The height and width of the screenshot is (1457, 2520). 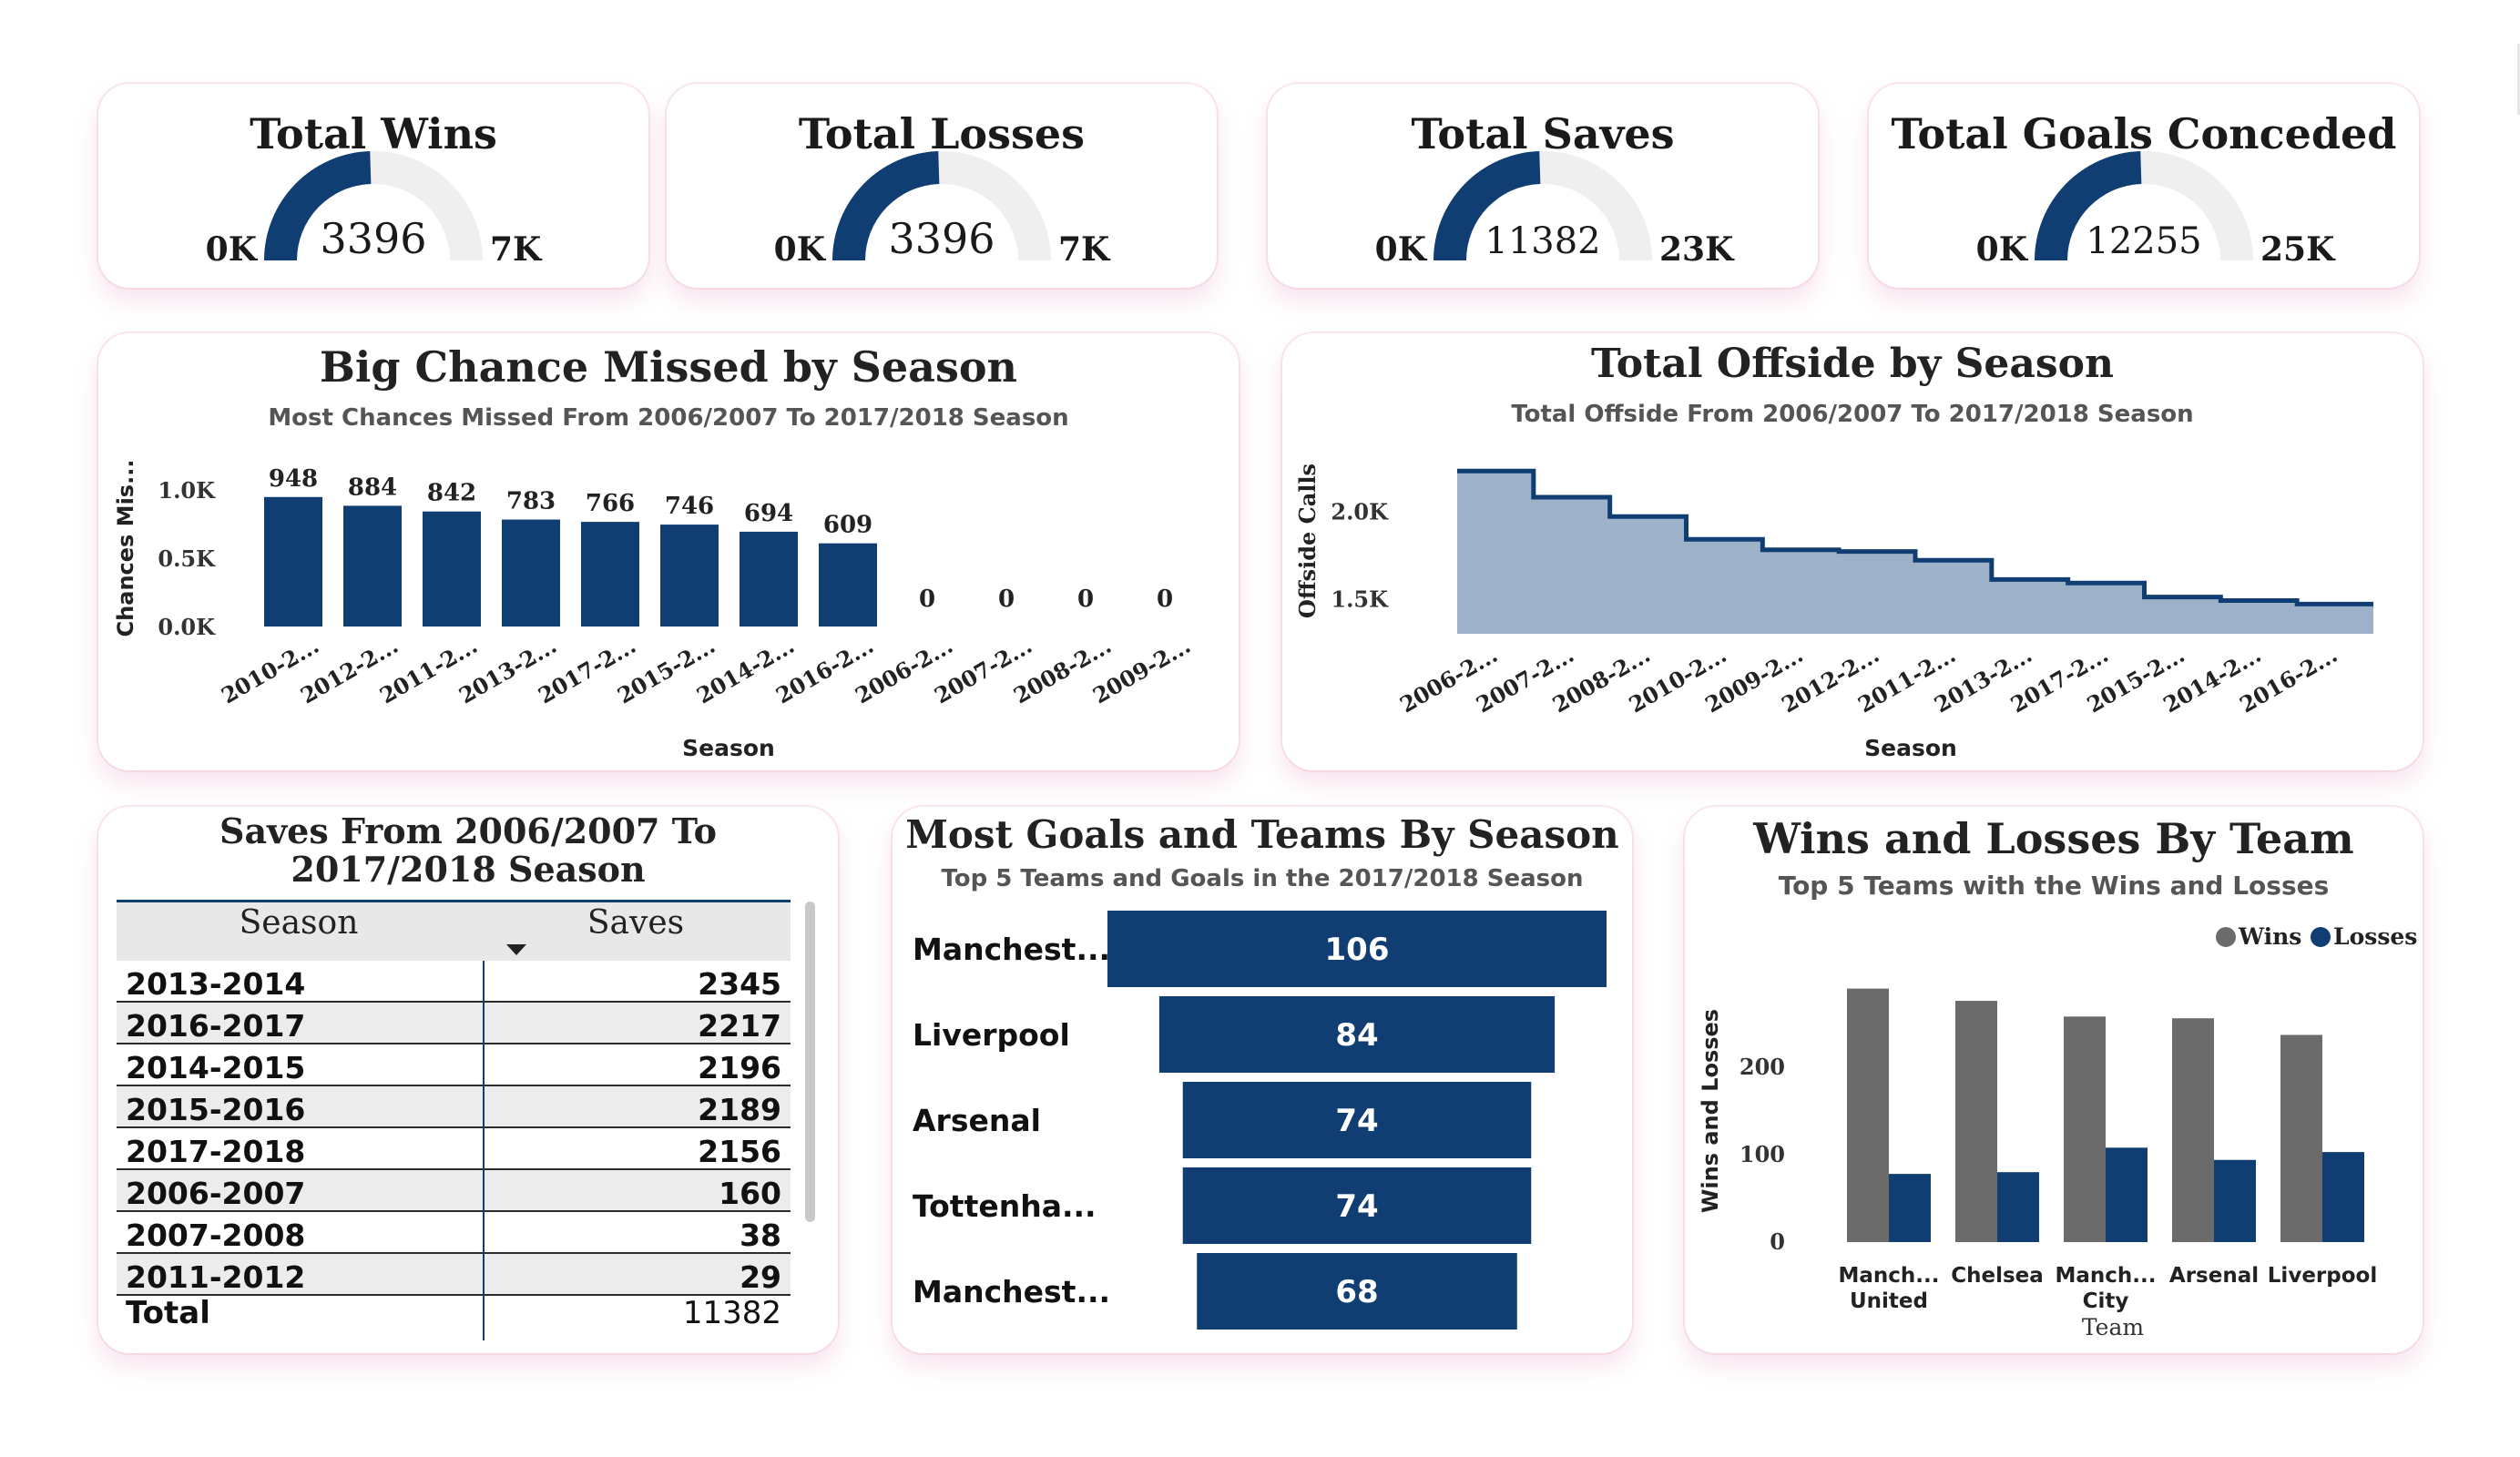 What do you see at coordinates (977, 1120) in the screenshot?
I see `category-label: Arsenal` at bounding box center [977, 1120].